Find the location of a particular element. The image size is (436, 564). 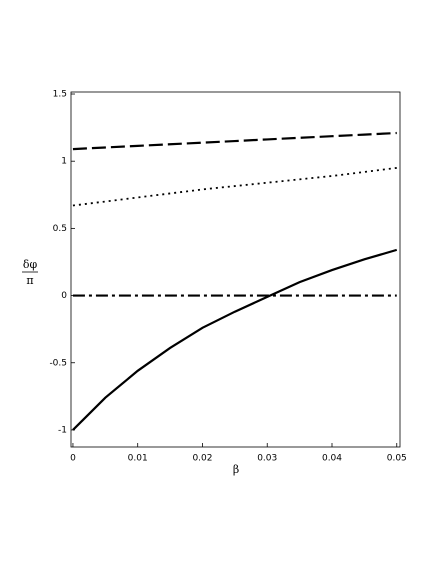

y-axis-label-numerator: δφ is located at coordinates (30, 264).